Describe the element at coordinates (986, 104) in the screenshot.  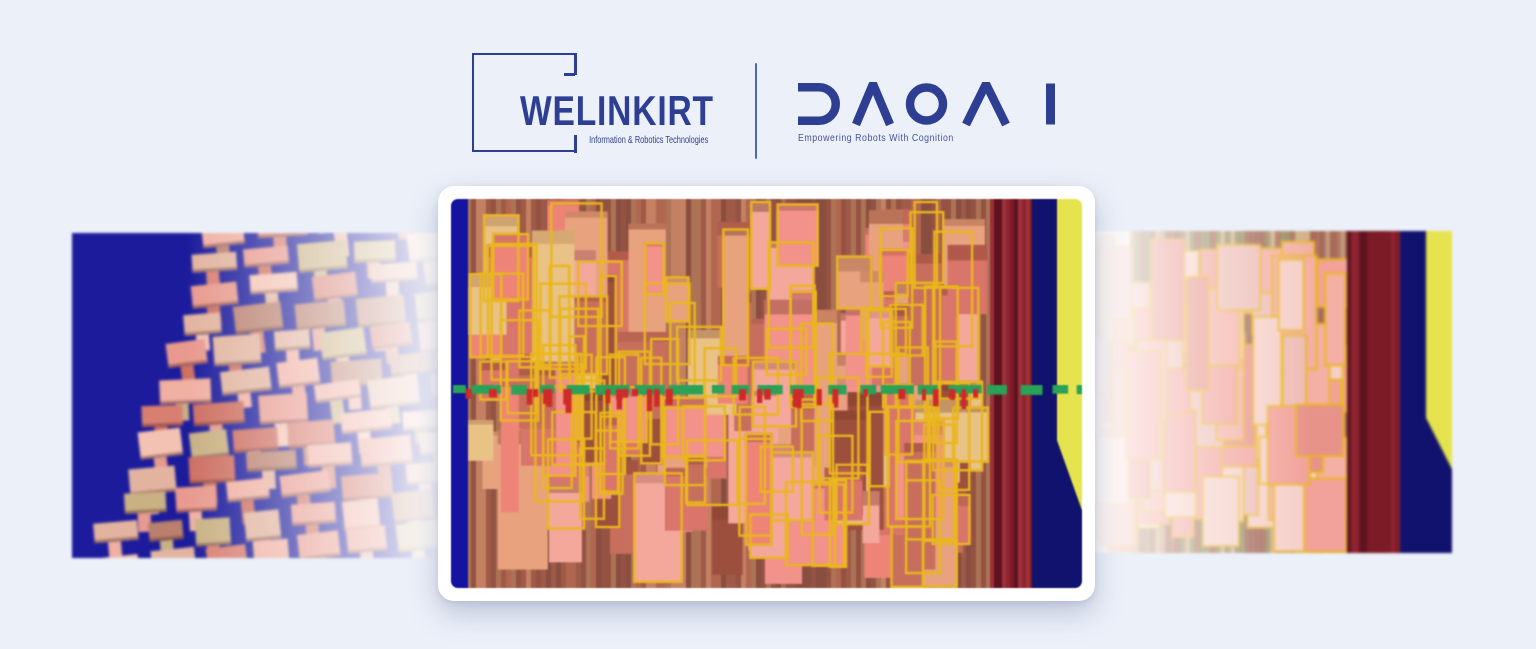
I see `daoai-letter-a2` at that location.